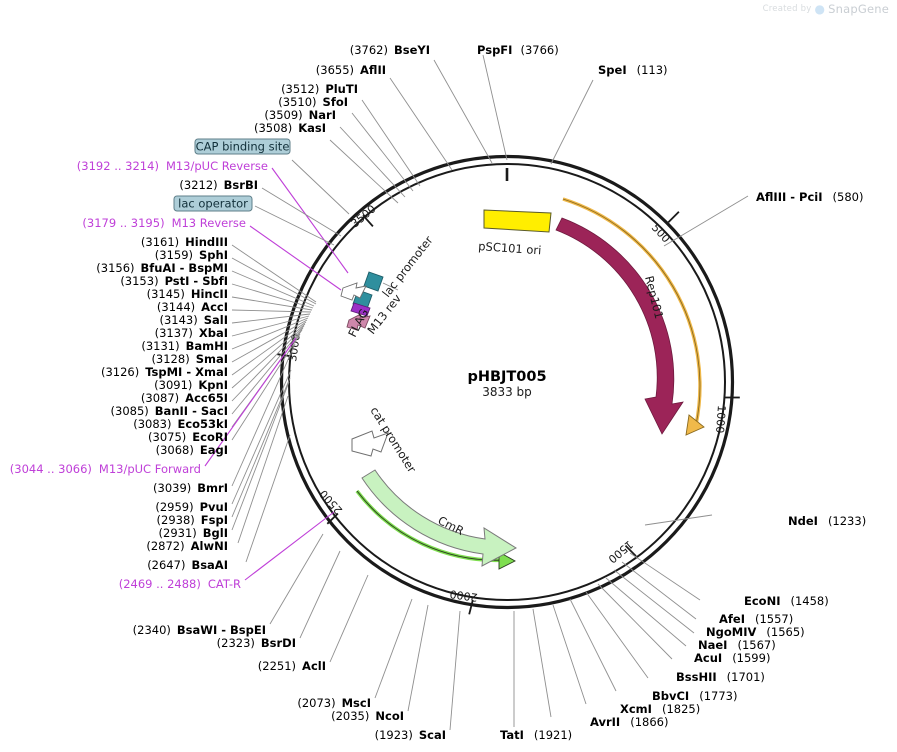 This screenshot has height=752, width=897. I want to click on boxed-label-lac-operator: lac operator, so click(213, 203).